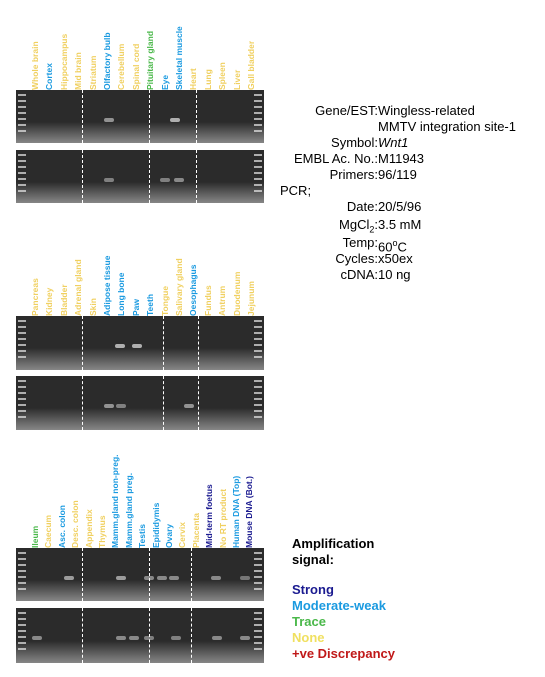 This screenshot has width=545, height=677. I want to click on lane-label: Spleen, so click(222, 76).